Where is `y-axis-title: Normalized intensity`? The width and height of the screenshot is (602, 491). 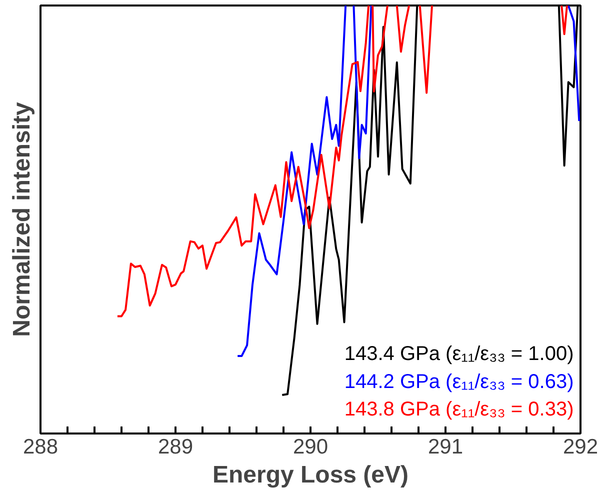 y-axis-title: Normalized intensity is located at coordinates (22, 219).